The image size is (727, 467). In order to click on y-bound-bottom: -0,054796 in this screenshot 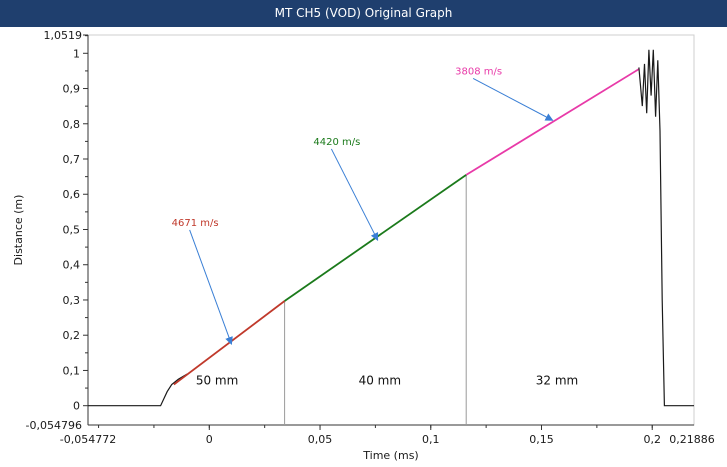, I will do `click(54, 425)`.